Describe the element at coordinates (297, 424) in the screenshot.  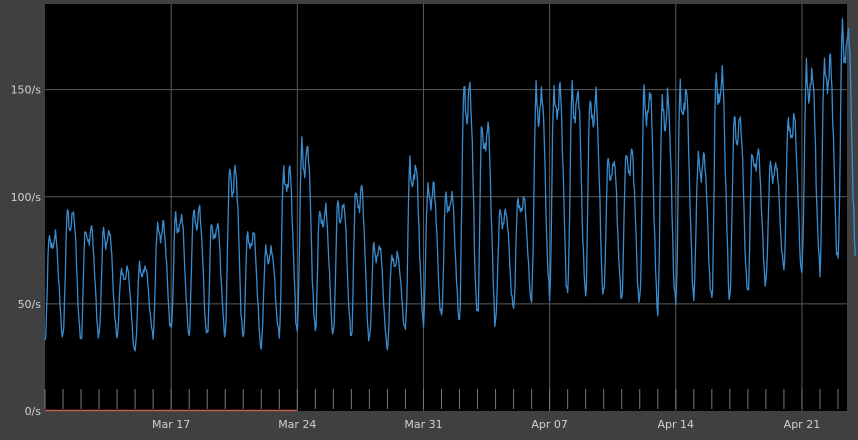
I see `x-tick-label: Mar 24` at that location.